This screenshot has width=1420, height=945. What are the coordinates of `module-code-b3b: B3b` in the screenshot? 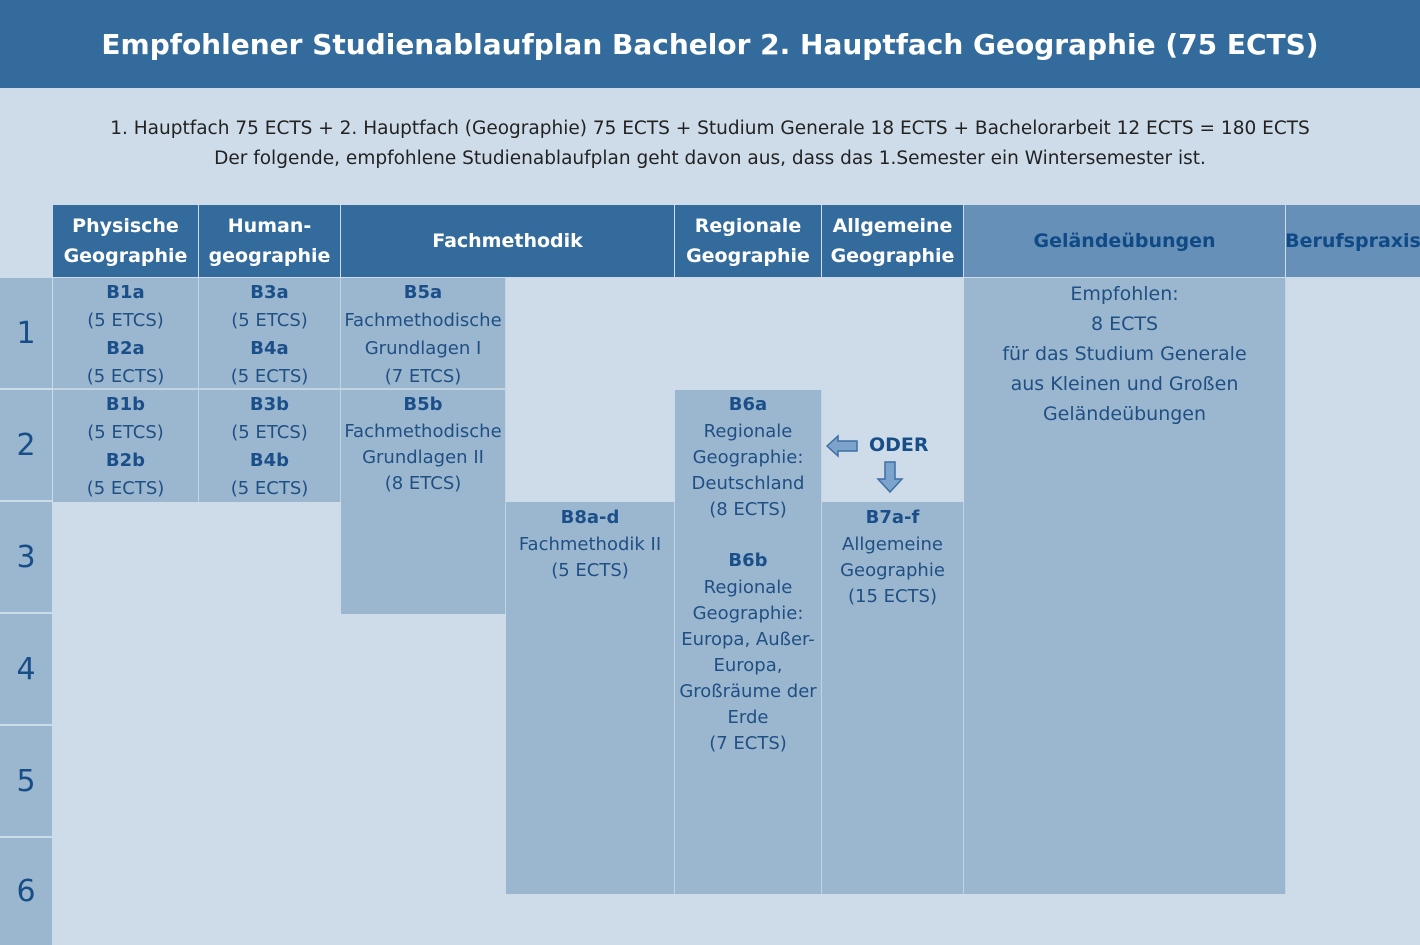 It's located at (269, 404).